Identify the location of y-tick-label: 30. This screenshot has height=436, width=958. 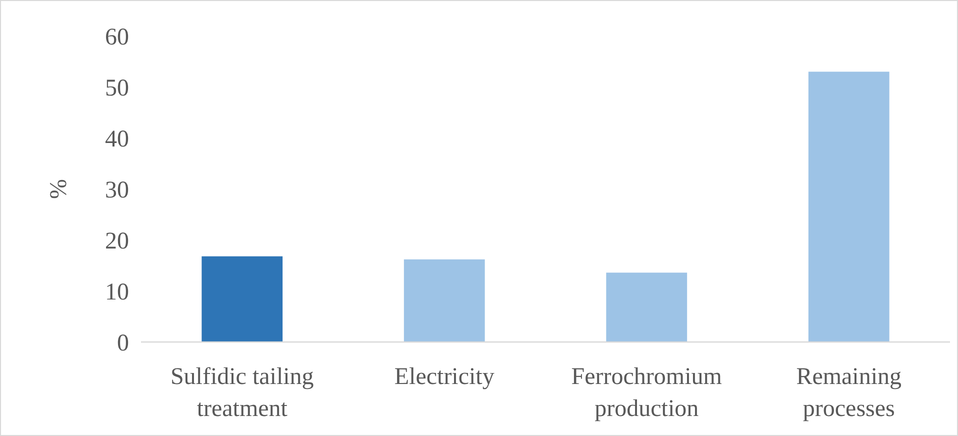
(117, 190).